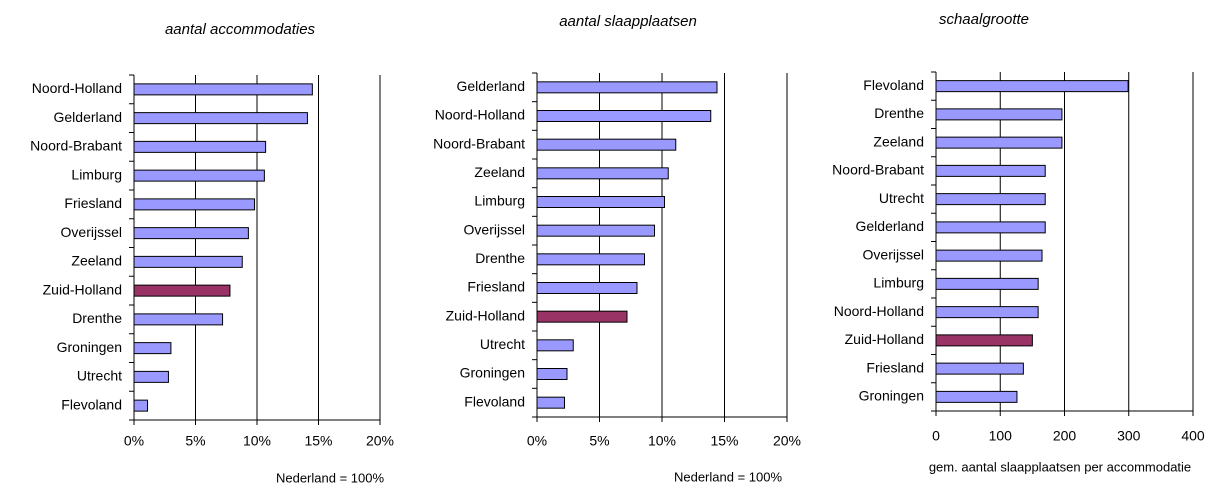  Describe the element at coordinates (936, 436) in the screenshot. I see `x-tick-label: 0` at that location.